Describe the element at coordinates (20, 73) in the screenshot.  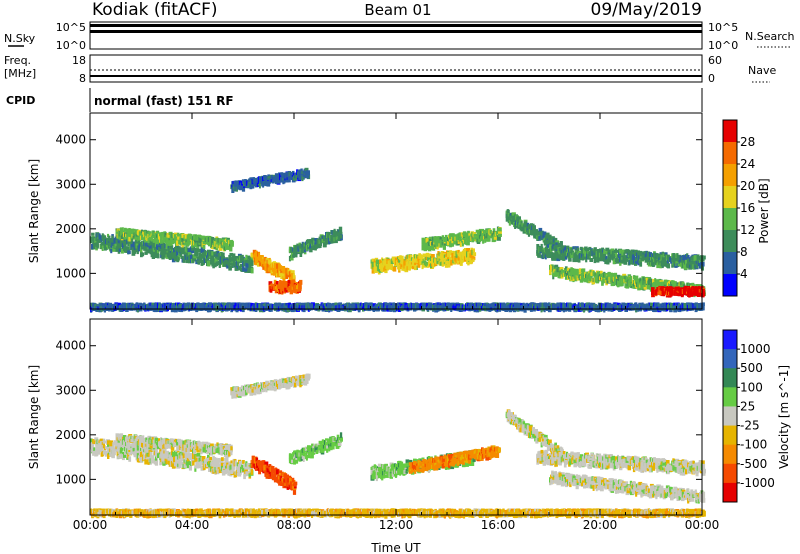
I see `freq-label-line2: [MHz]` at that location.